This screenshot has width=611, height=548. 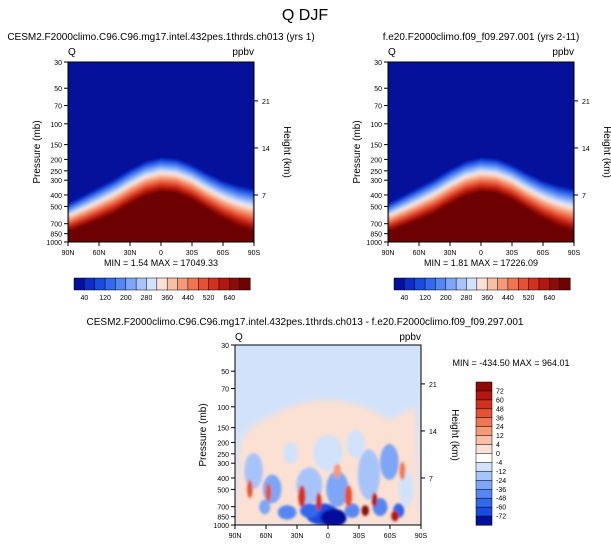 What do you see at coordinates (586, 102) in the screenshot?
I see `y2-tick-label: 21` at bounding box center [586, 102].